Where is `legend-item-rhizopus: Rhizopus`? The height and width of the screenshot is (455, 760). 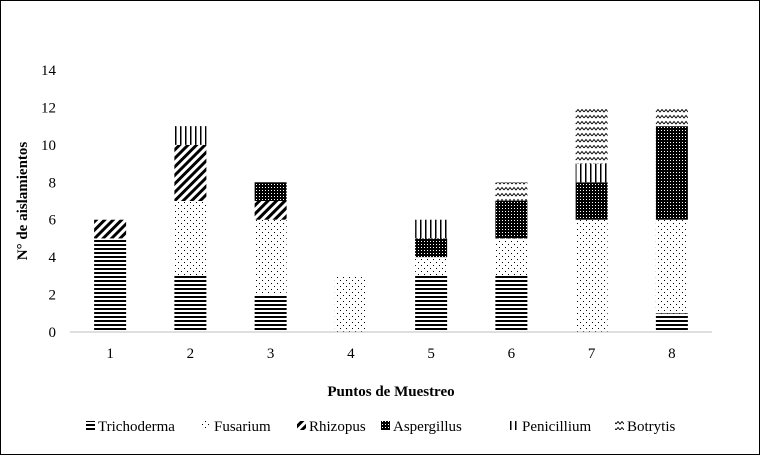 legend-item-rhizopus: Rhizopus is located at coordinates (331, 427).